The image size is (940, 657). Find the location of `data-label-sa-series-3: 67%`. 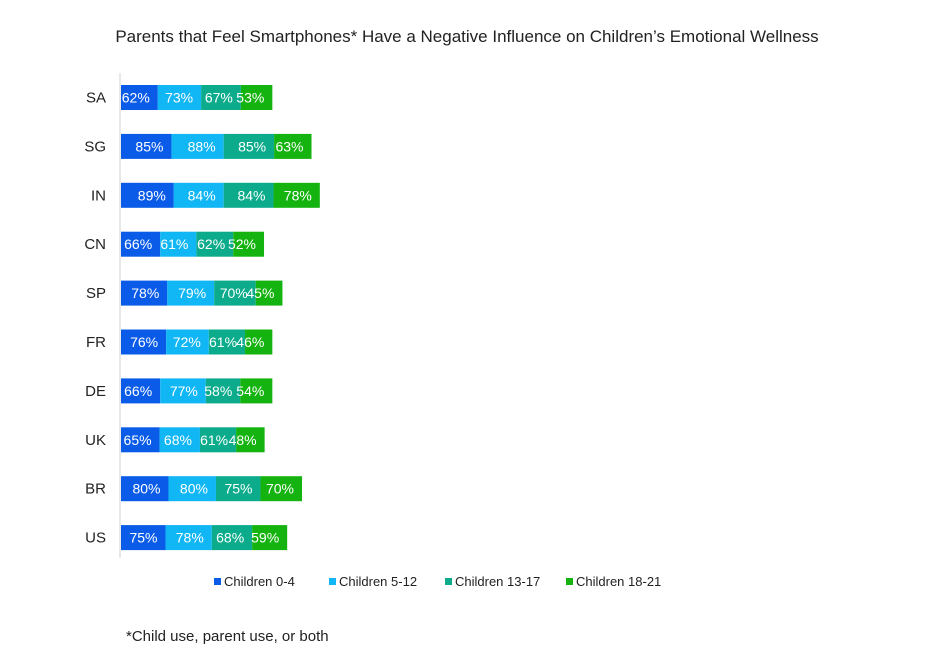

data-label-sa-series-3: 67% is located at coordinates (219, 98).